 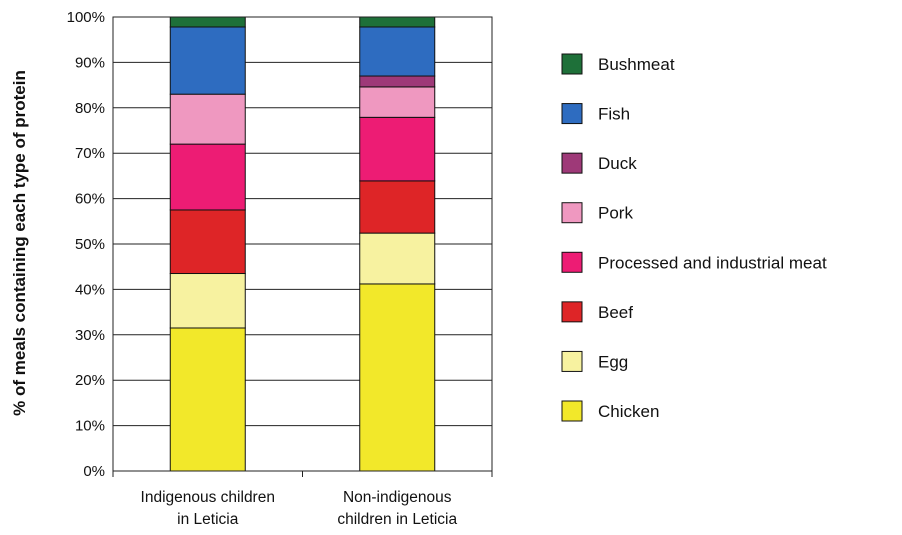 What do you see at coordinates (90, 199) in the screenshot?
I see `y-tick-label: 60%` at bounding box center [90, 199].